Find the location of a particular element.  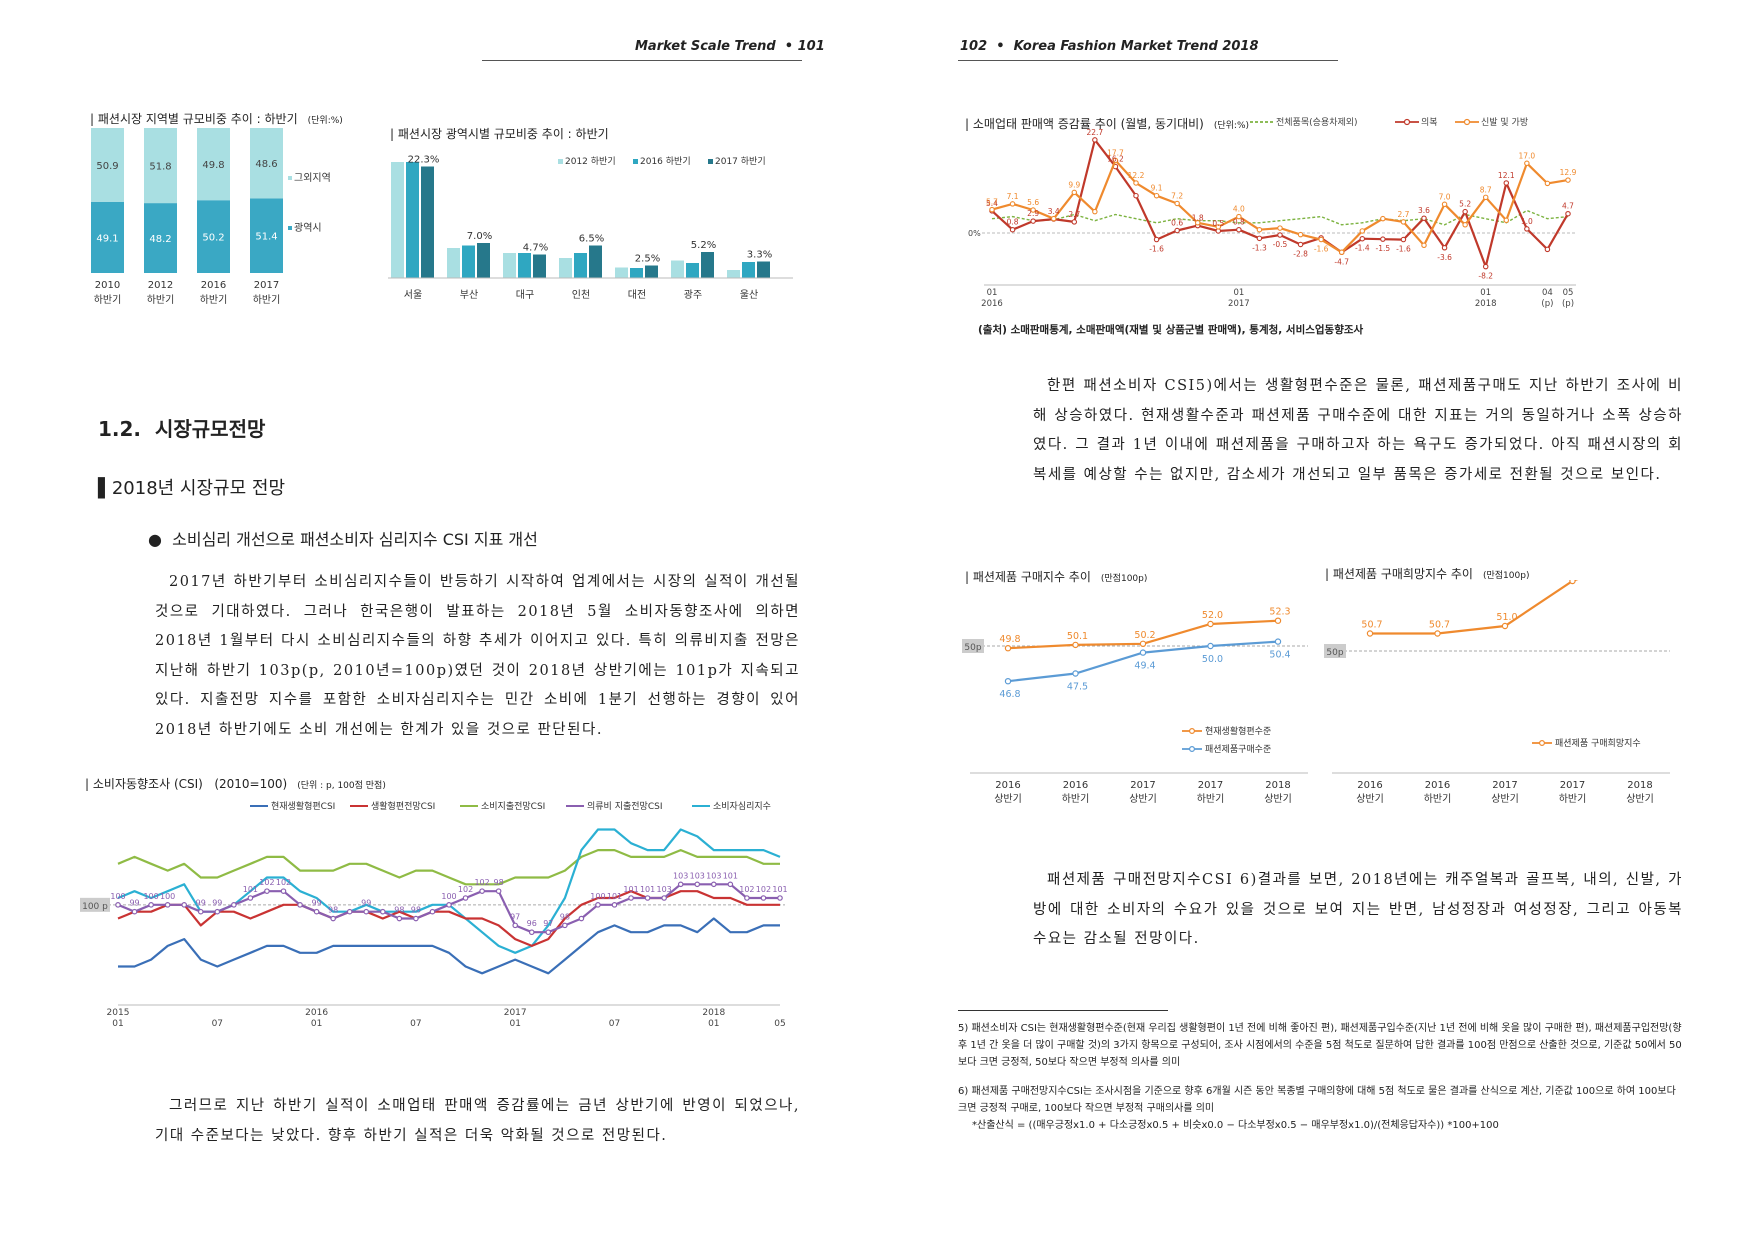

fig4-value-label: -1.5 is located at coordinates (1383, 248).